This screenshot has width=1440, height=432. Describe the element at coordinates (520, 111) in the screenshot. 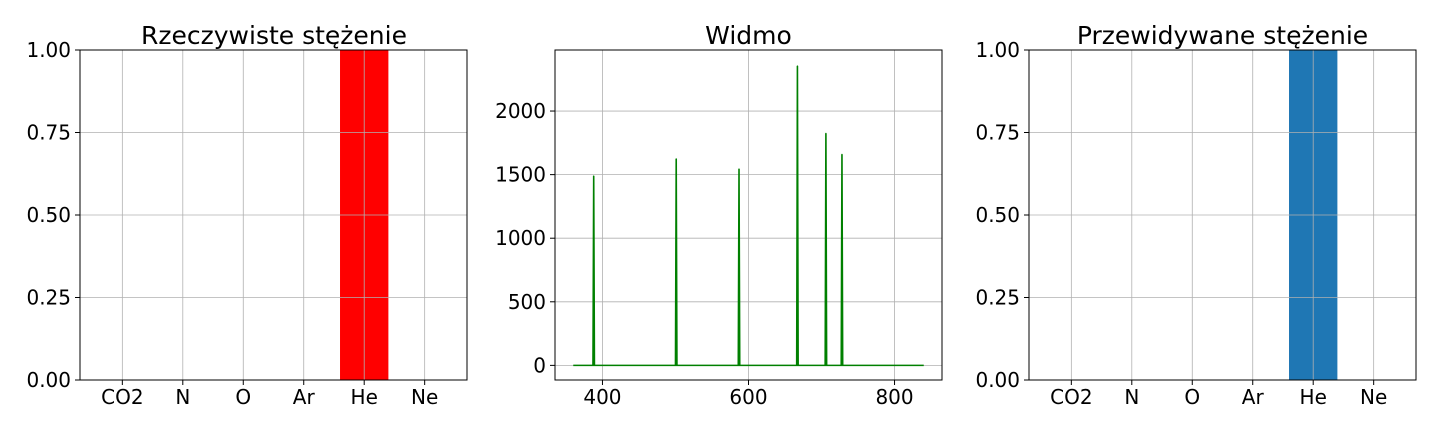

I see `y-tick-label: 2000` at that location.